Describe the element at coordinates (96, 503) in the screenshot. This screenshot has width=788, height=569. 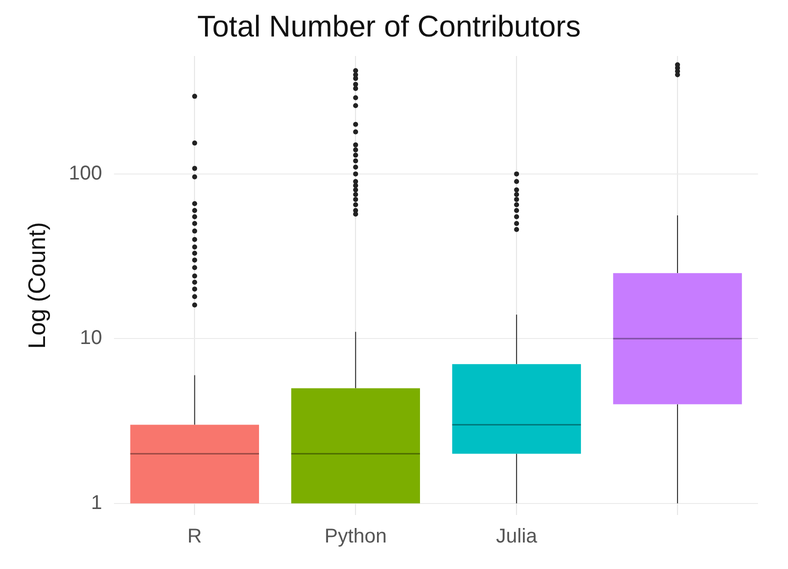
I see `y-tick-label: 1` at that location.